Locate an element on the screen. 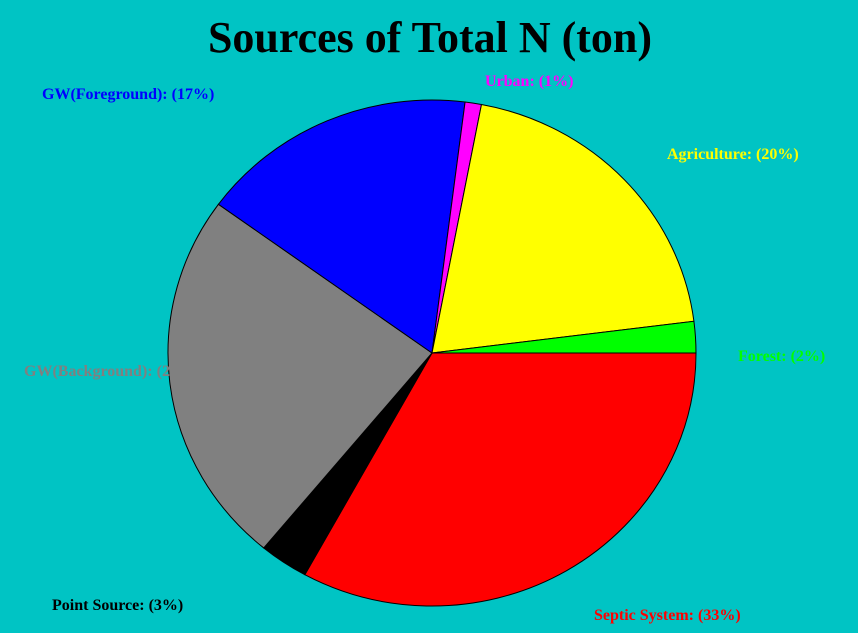  chart-title: Sources of Total N (ton) is located at coordinates (430, 37).